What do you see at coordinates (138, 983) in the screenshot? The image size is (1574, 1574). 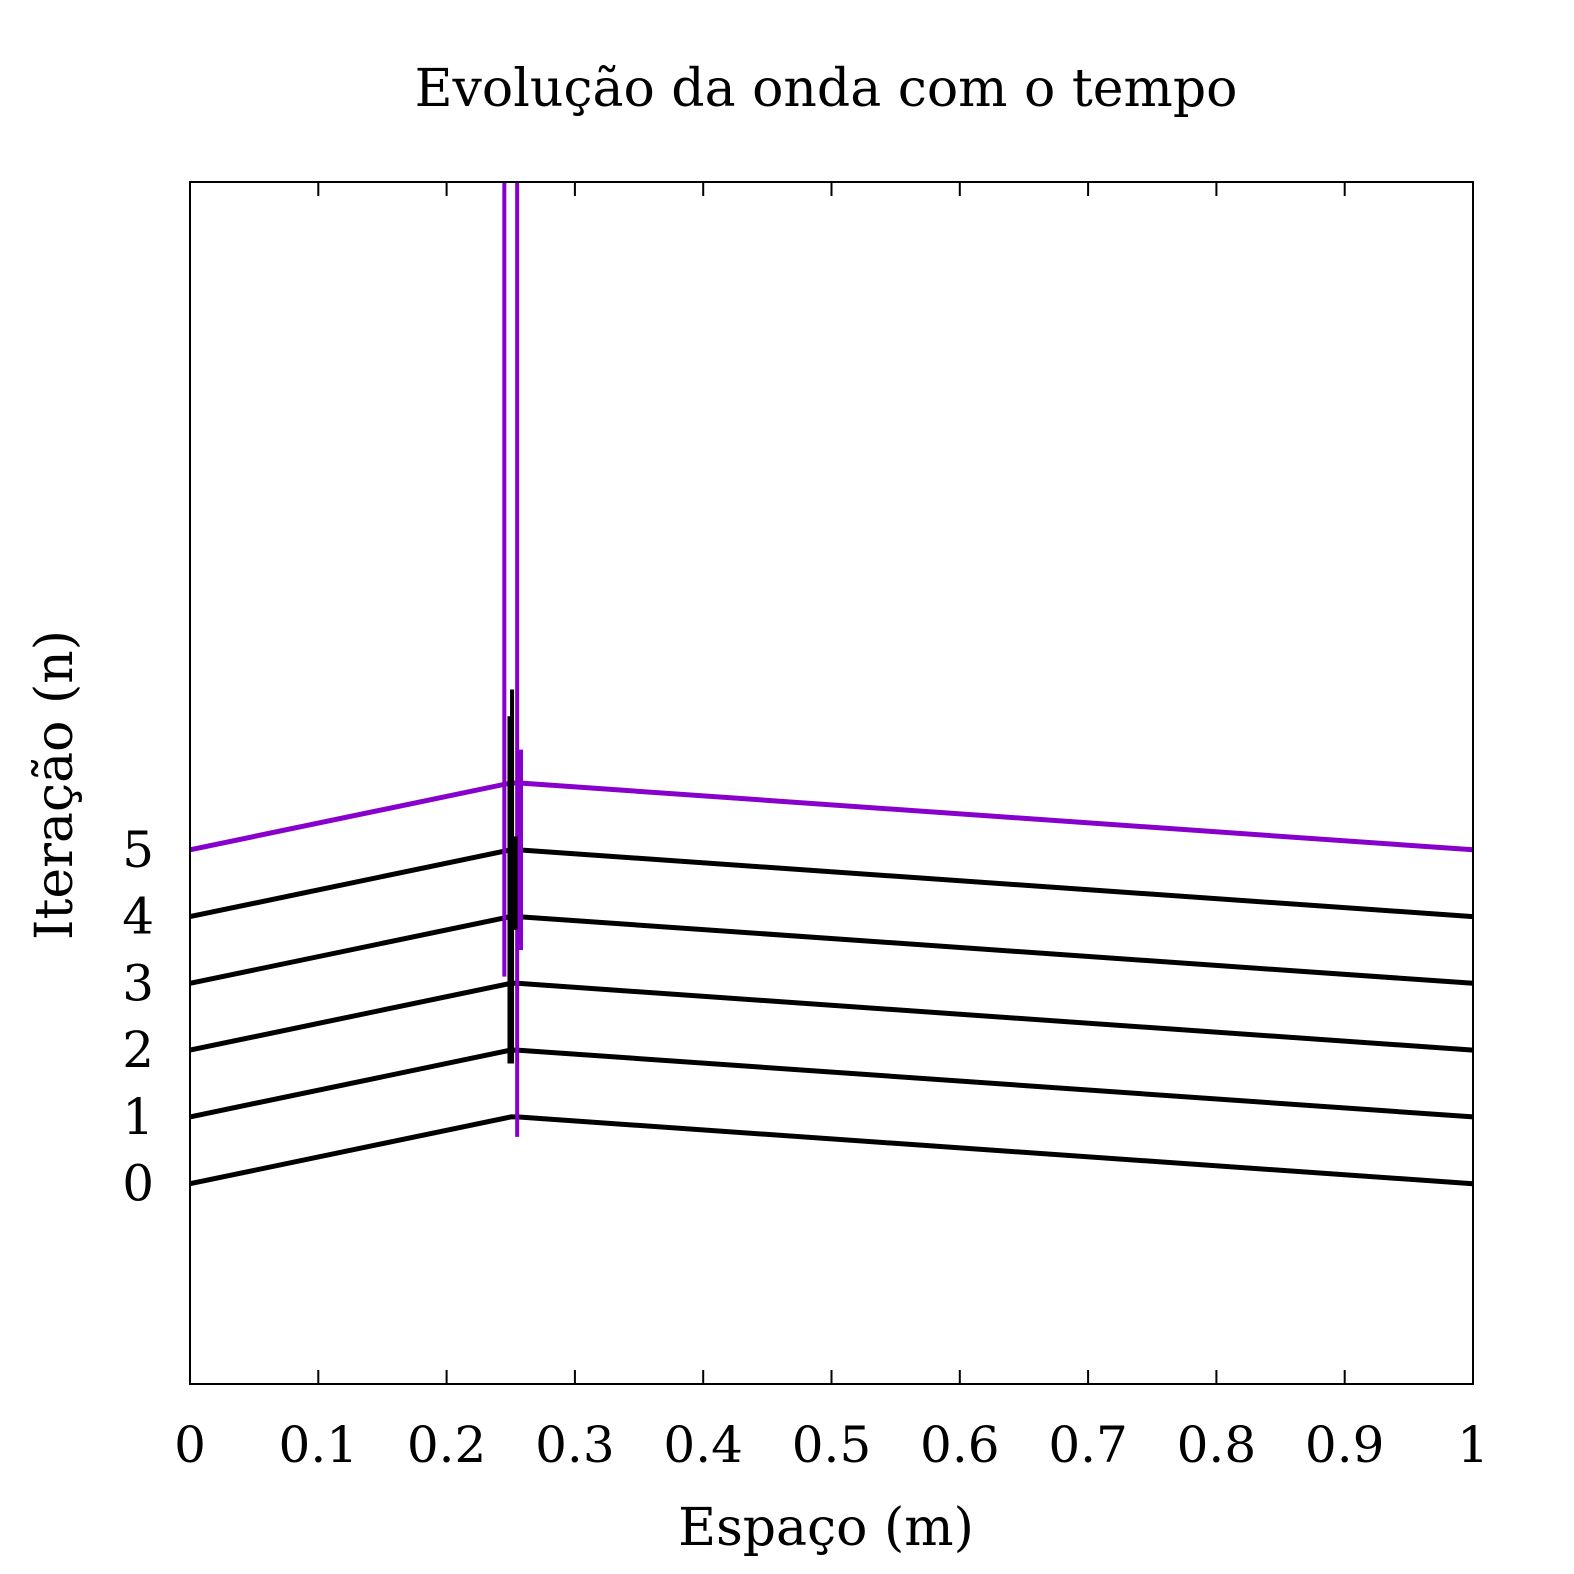 I see `y-tick-label: 3` at bounding box center [138, 983].